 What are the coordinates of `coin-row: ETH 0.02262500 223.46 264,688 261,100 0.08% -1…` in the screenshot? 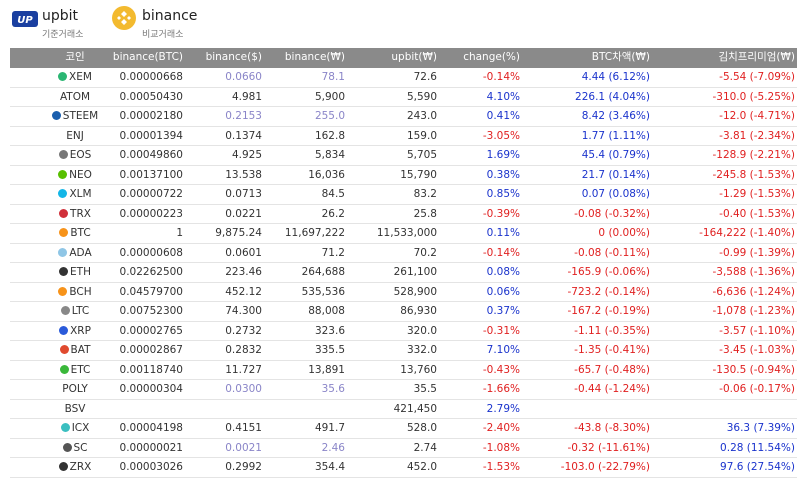 It's located at (403, 273).